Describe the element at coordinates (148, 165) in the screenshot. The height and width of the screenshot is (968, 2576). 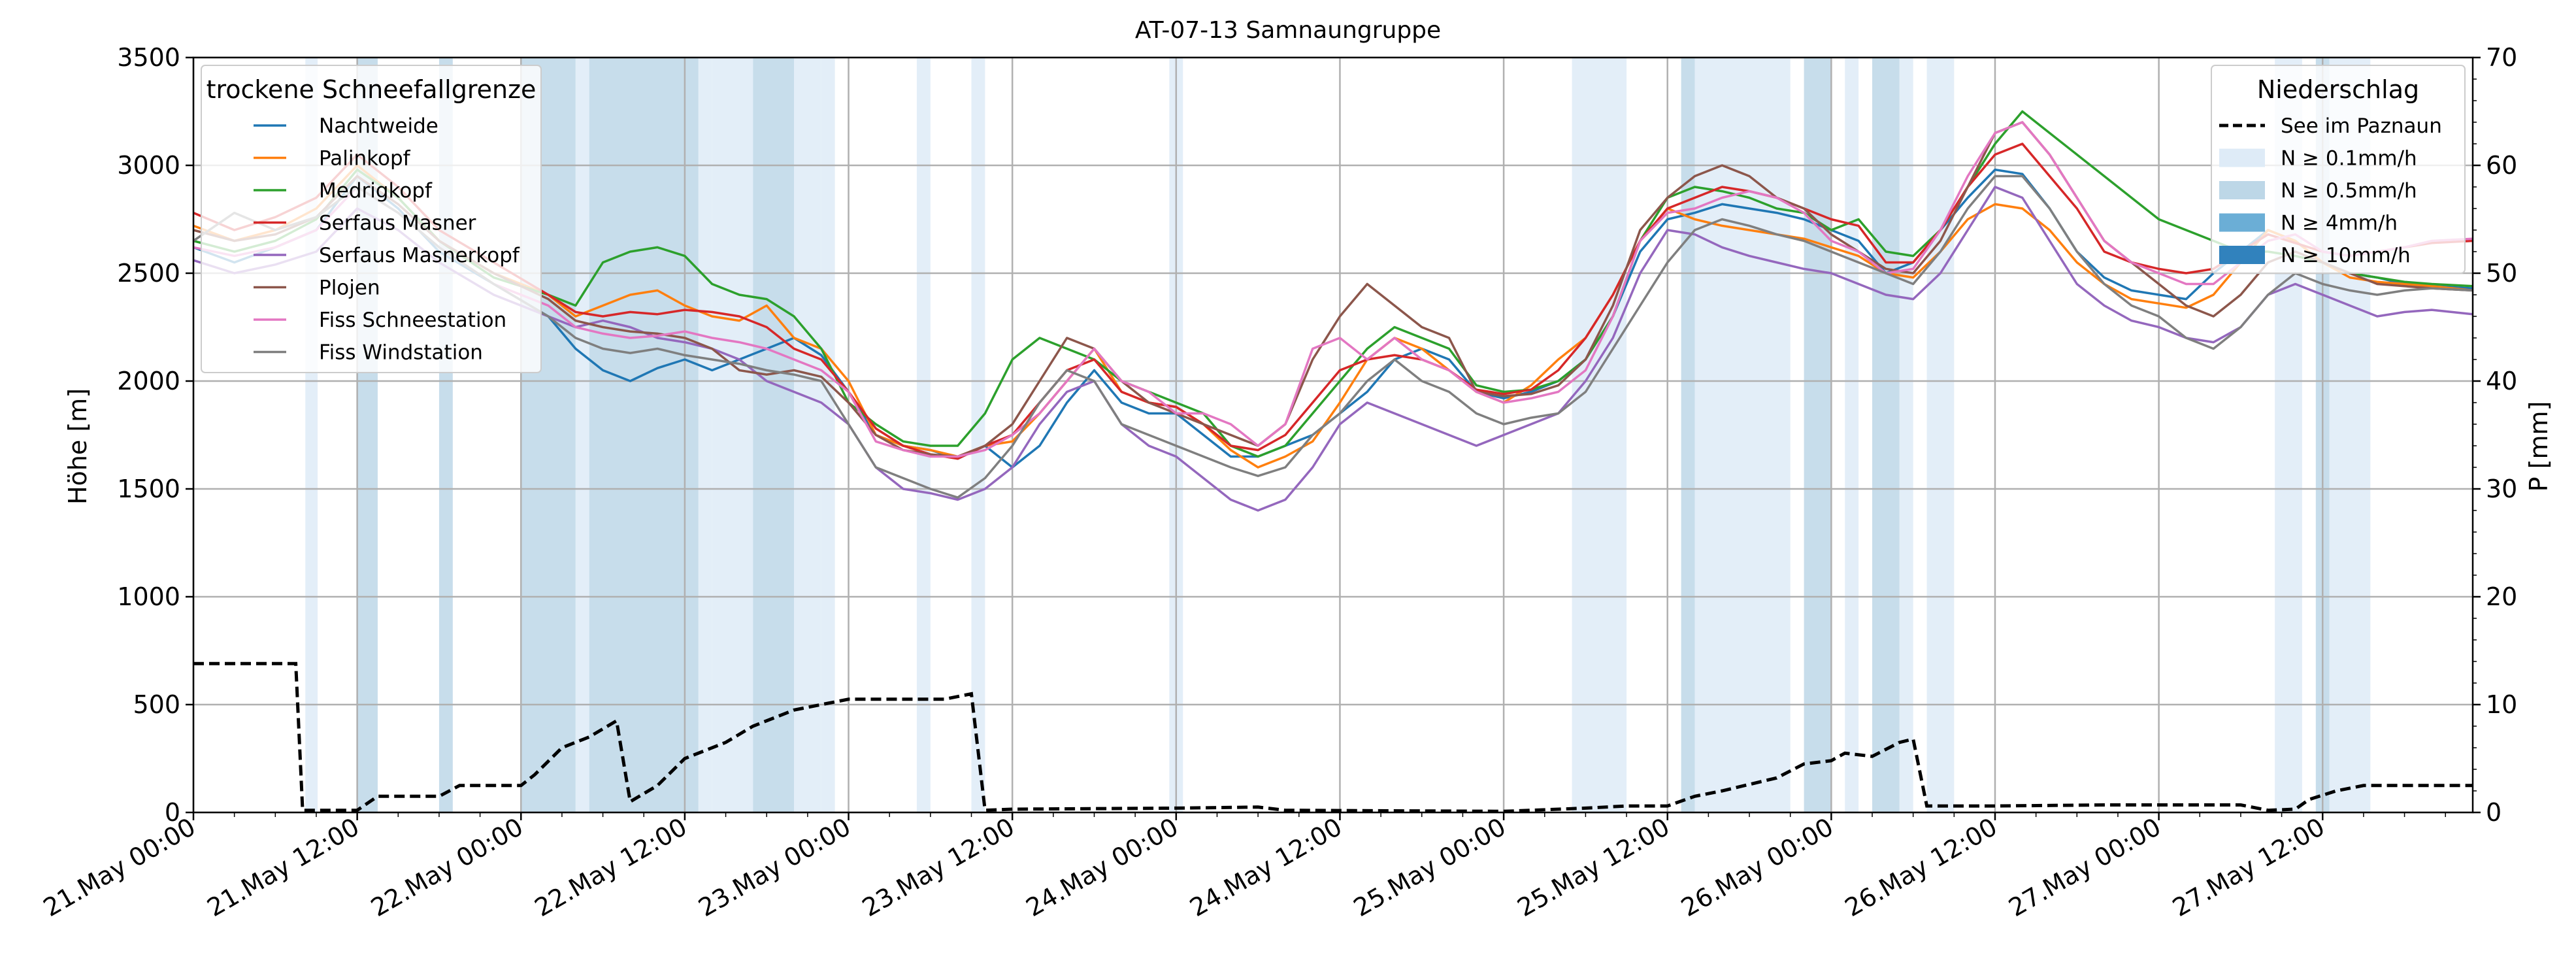
I see `y-tick-label: 3000` at that location.